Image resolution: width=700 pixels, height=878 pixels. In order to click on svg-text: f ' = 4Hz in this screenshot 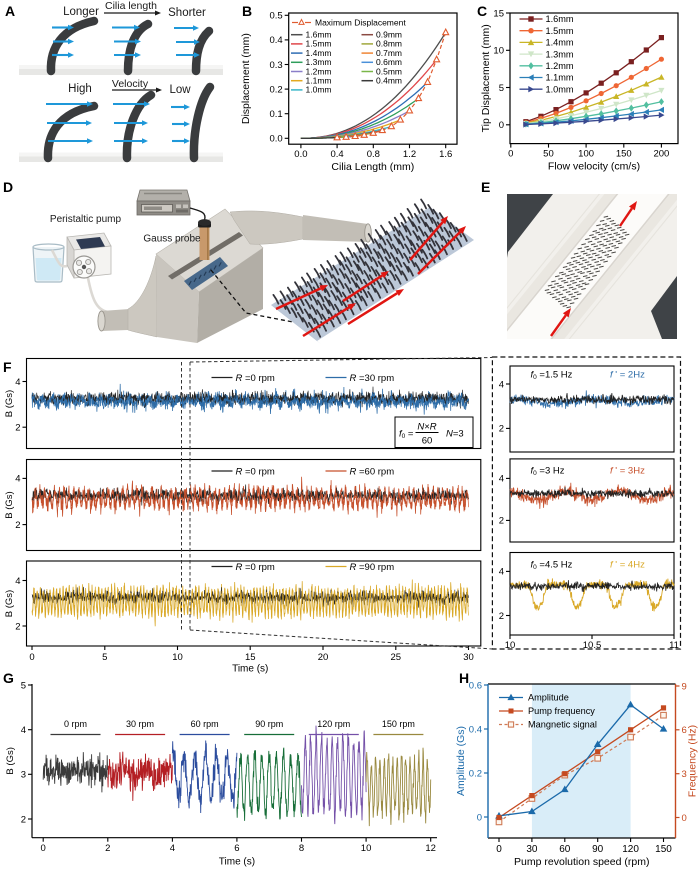, I will do `click(627, 565)`.